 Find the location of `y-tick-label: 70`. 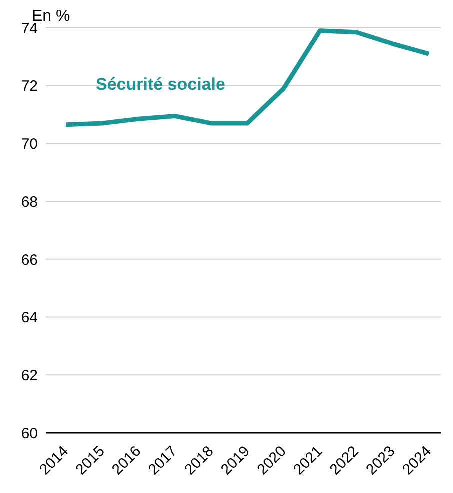

y-tick-label: 70 is located at coordinates (29, 145).